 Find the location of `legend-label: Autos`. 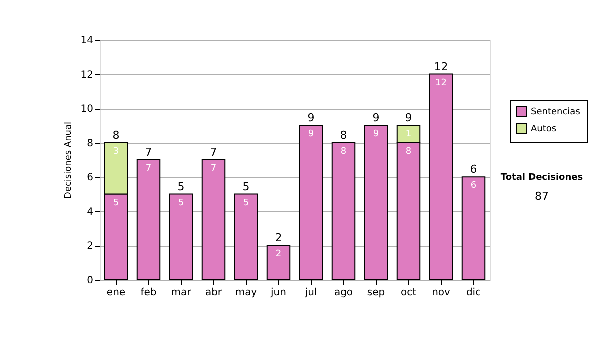

legend-label: Autos is located at coordinates (544, 129).